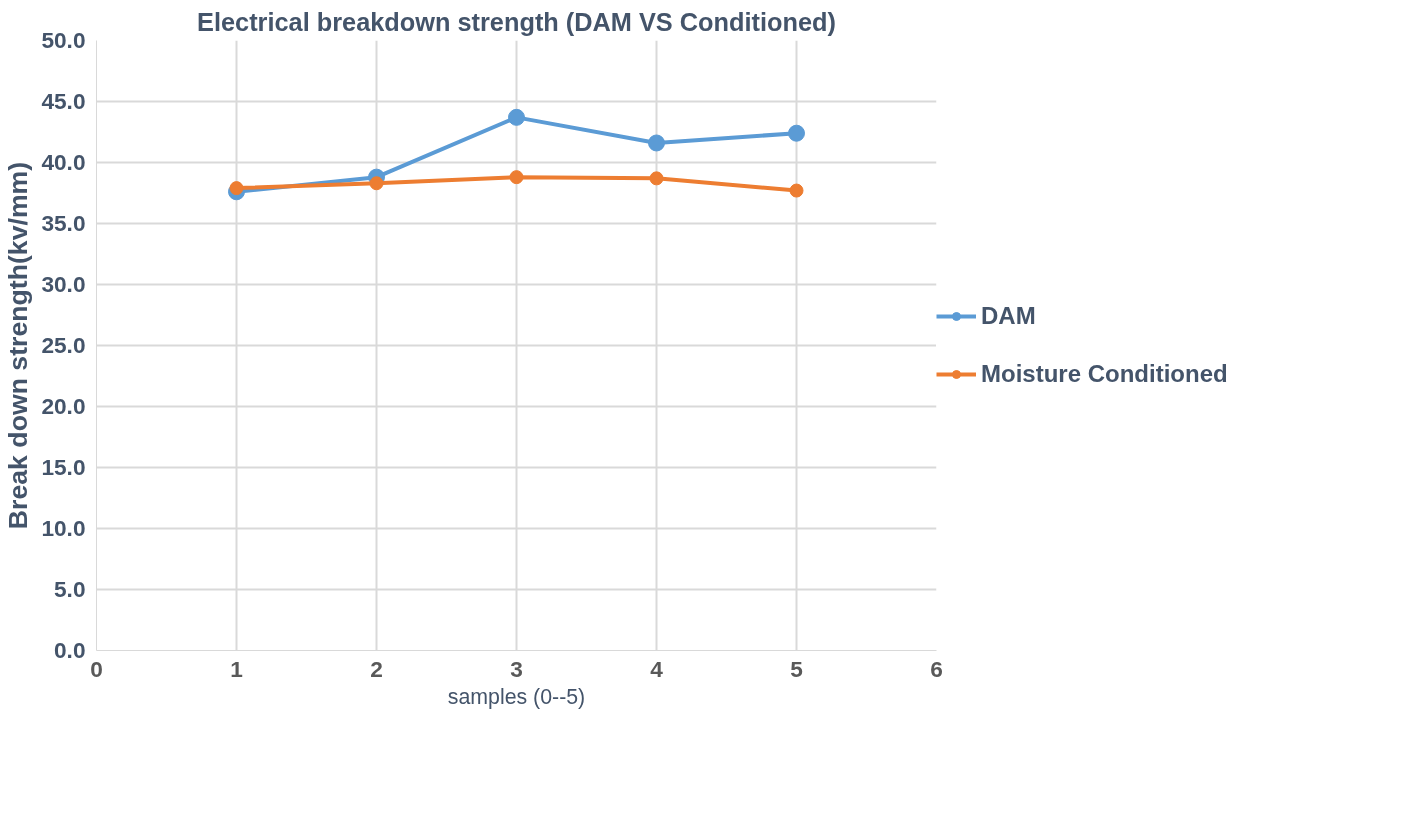 This screenshot has height=828, width=1416. I want to click on chart-title: Electrical breakdown strength (DAM VS Conditioned), so click(516, 21).